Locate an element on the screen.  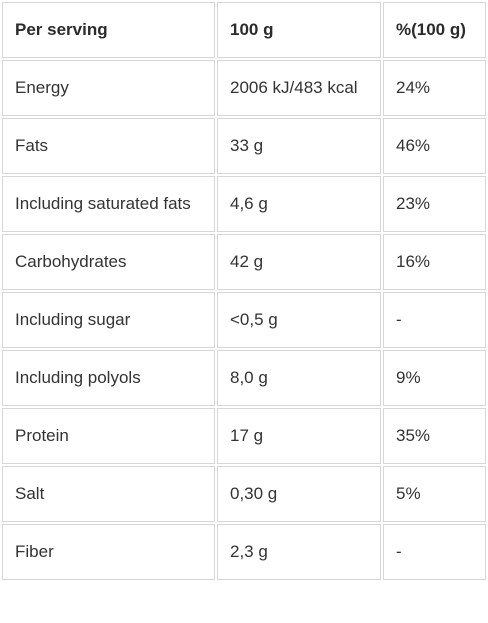
nutrient-name: Including polyols is located at coordinates (108, 378).